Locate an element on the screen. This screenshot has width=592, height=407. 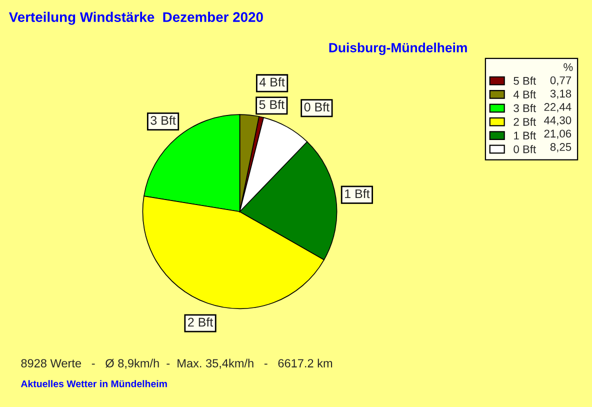
slice-label: 0 Bft is located at coordinates (317, 107).